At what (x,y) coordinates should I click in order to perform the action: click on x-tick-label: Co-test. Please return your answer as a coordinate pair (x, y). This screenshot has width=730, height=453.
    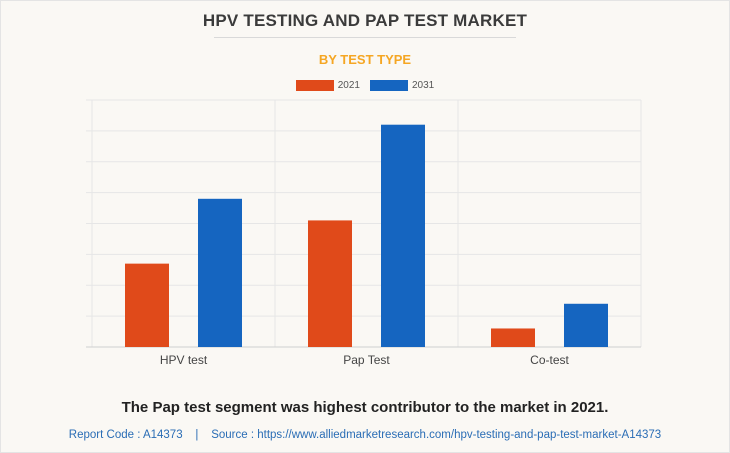
    Looking at the image, I should click on (549, 360).